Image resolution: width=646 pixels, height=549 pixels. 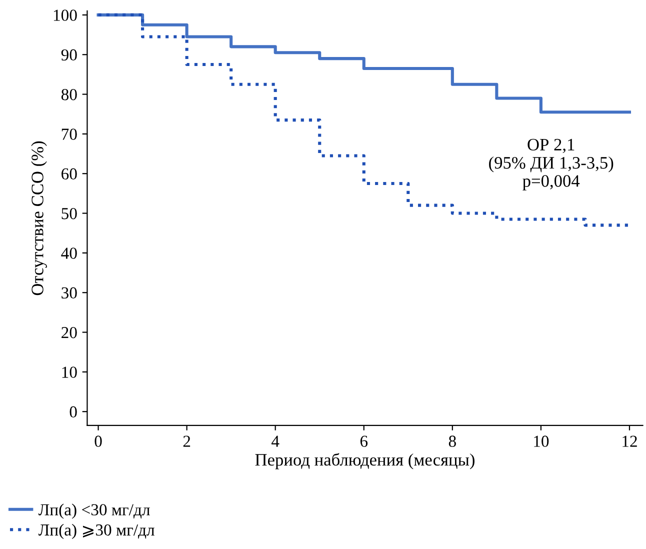 What do you see at coordinates (39, 218) in the screenshot?
I see `y-axis-title: Отсутствие ССО (%)` at bounding box center [39, 218].